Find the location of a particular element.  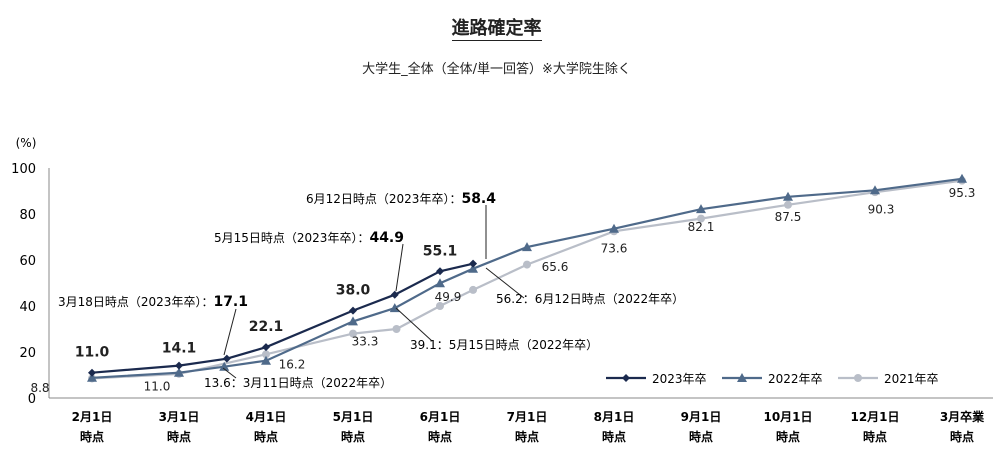

callout-label: 13.6：3月11日時点（2022年卒） is located at coordinates (298, 383).